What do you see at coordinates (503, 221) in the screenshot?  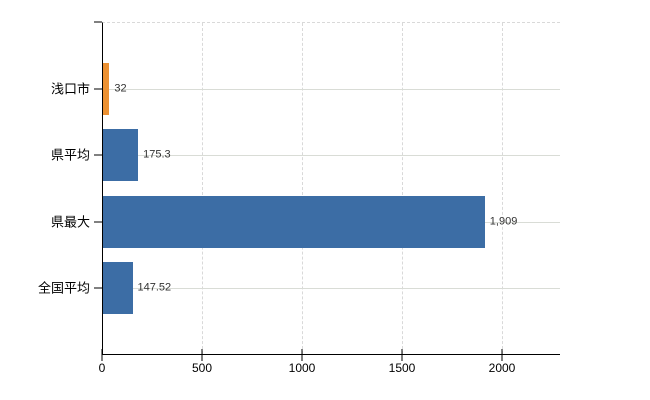 I see `bar-value-label: 1,909` at bounding box center [503, 221].